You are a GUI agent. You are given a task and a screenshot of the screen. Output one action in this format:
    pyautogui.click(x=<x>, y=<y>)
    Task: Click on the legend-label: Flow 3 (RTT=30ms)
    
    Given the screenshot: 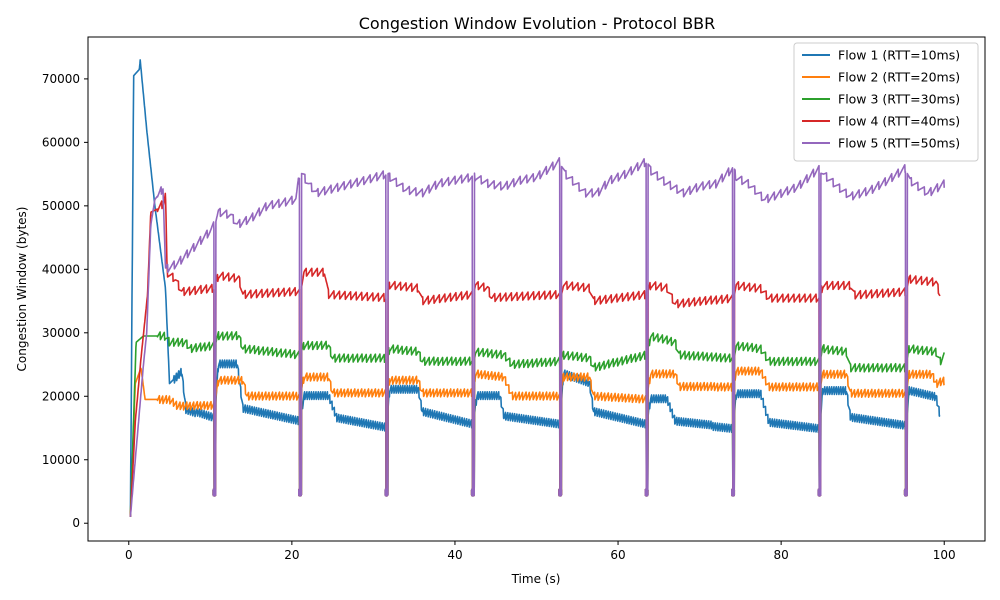 What is the action you would take?
    pyautogui.click(x=899, y=99)
    